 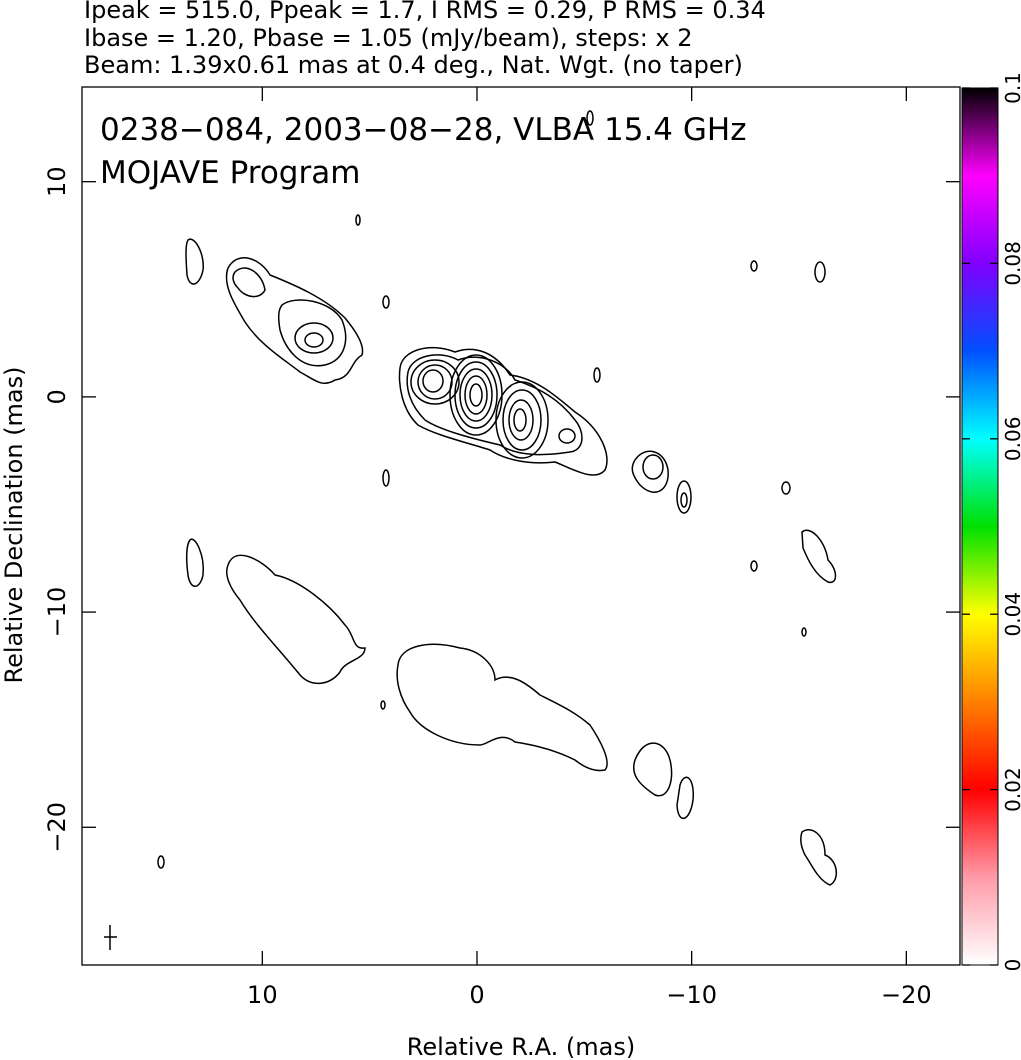 I want to click on beam-cross, so click(x=110, y=937).